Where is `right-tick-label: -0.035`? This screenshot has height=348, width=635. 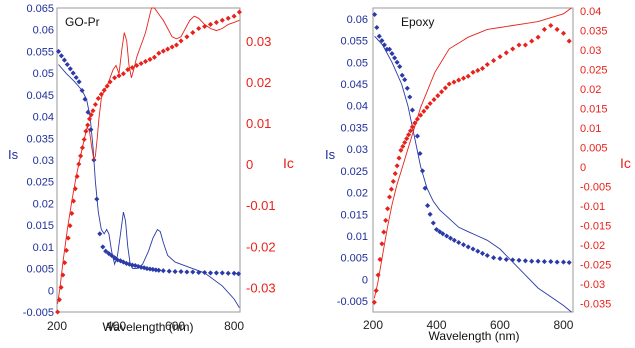
right-tick-label: -0.035 is located at coordinates (595, 304).